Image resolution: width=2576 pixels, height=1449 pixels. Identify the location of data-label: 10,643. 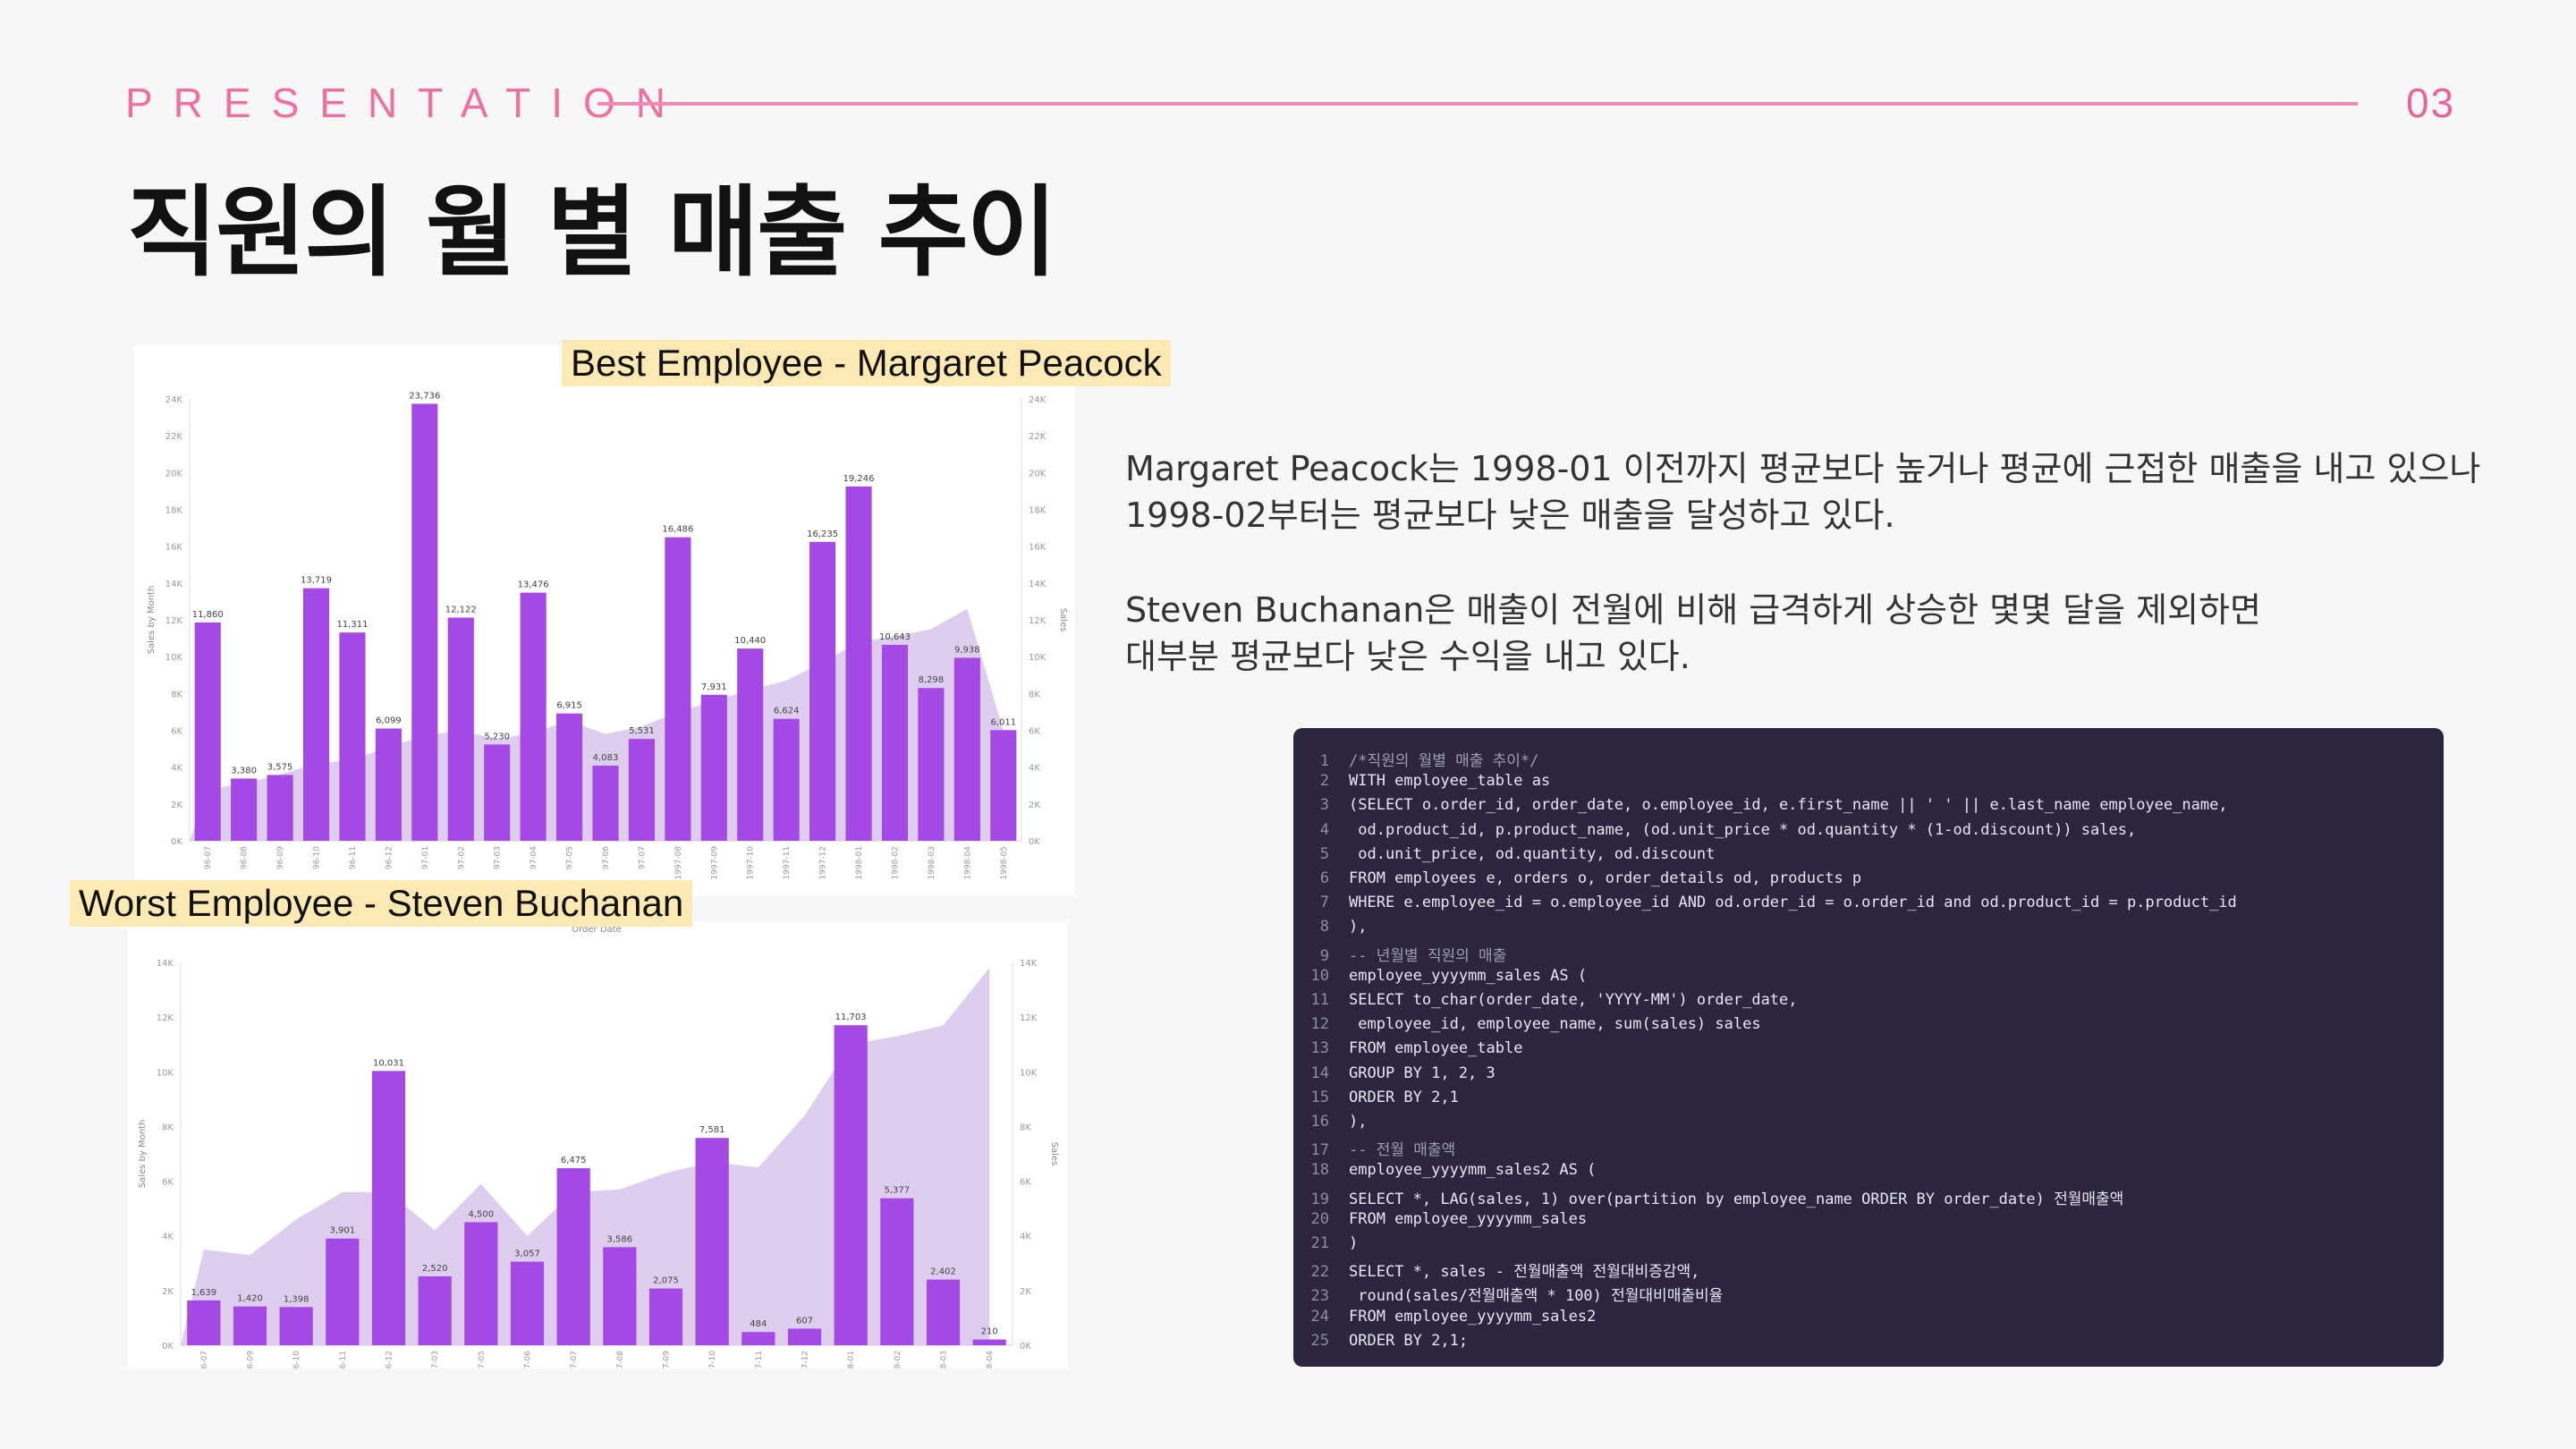
(895, 637).